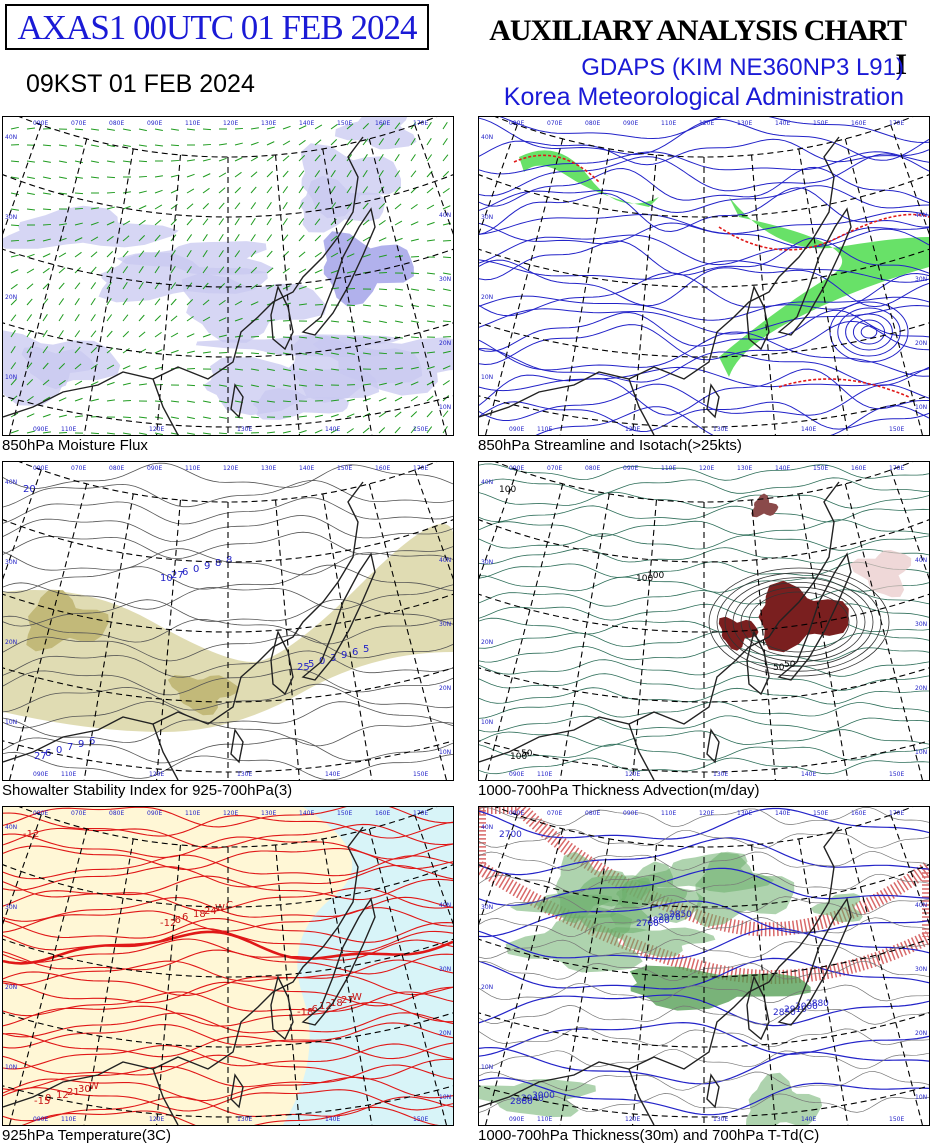 Image resolution: width=931 pixels, height=1145 pixels. Describe the element at coordinates (311, 664) in the screenshot. I see `contour-label: 5` at that location.